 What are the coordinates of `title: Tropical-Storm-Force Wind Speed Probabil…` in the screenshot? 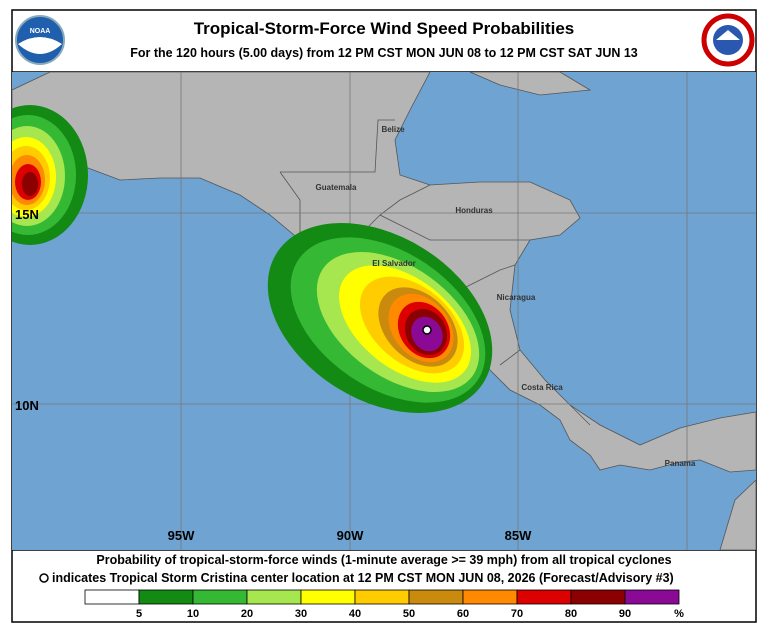 It's located at (384, 28).